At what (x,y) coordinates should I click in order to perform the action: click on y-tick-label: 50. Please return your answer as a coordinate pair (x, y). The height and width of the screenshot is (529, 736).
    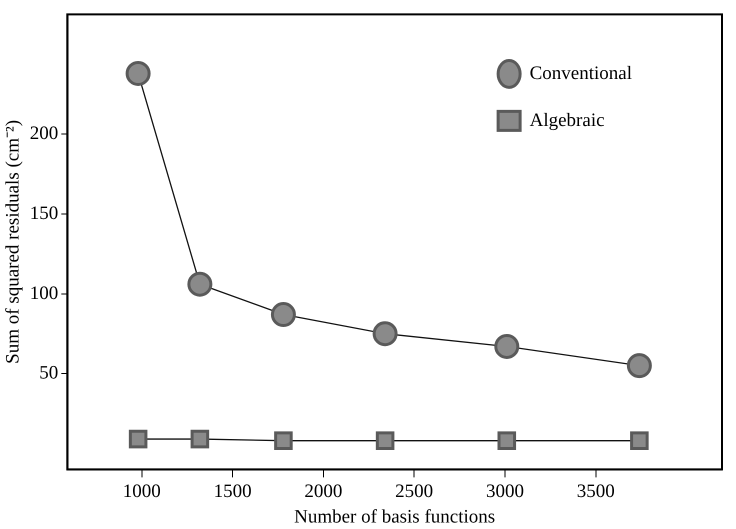
    Looking at the image, I should click on (48, 373).